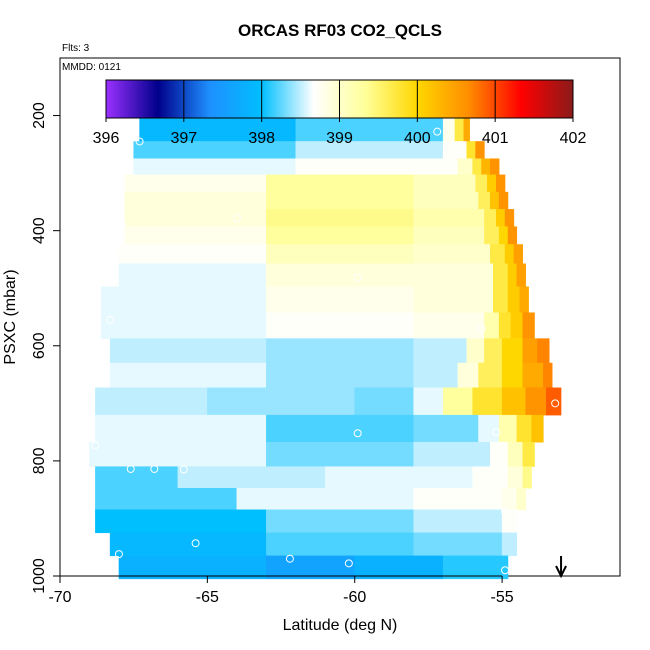  Describe the element at coordinates (10, 316) in the screenshot. I see `y-axis-label: PSXC (mbar)` at that location.